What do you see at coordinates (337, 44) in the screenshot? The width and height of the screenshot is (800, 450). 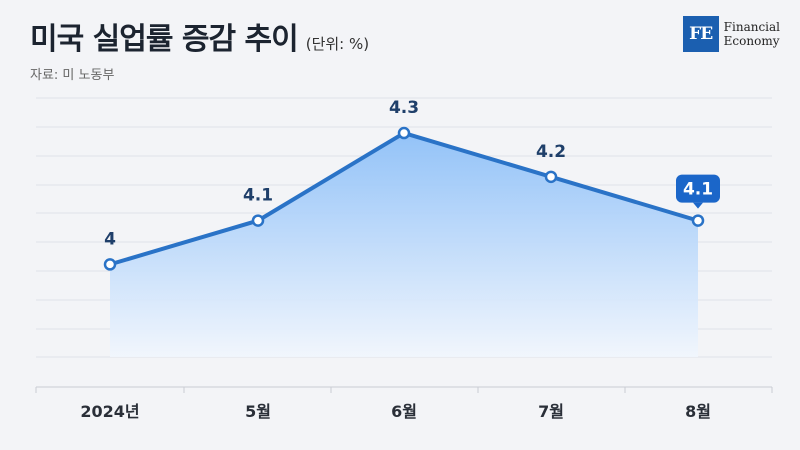 I see `unit-label: (단위: %)` at bounding box center [337, 44].